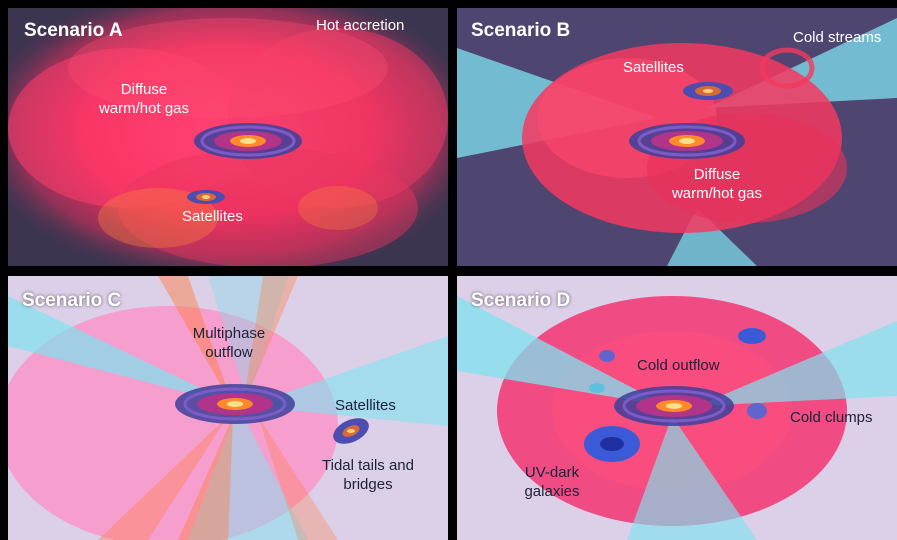  What do you see at coordinates (229, 343) in the screenshot?
I see `multiphase-outflow-label: Multiphase outflow` at bounding box center [229, 343].